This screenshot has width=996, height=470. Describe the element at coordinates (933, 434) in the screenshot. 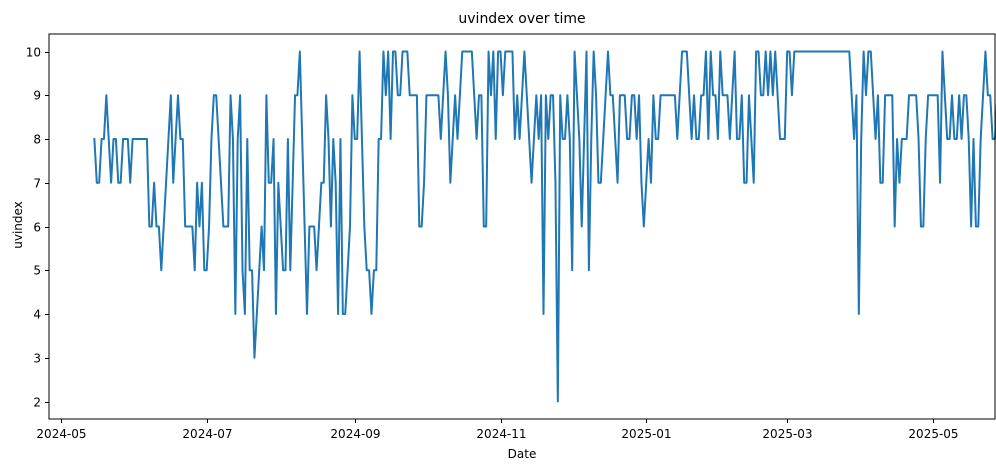

I see `x-tick-label: 2025-05` at that location.